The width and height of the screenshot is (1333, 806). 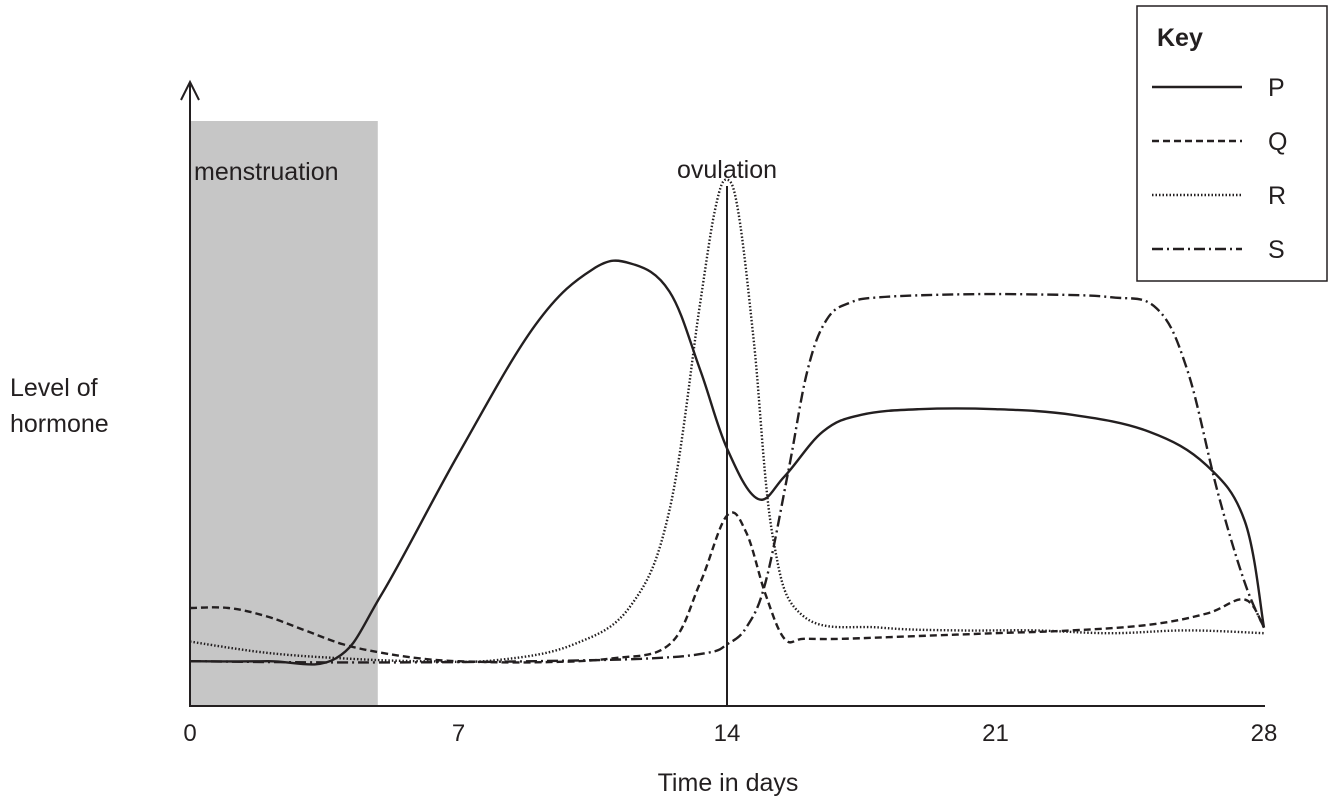 I want to click on y-axis-title: Level of hormone, so click(x=59, y=406).